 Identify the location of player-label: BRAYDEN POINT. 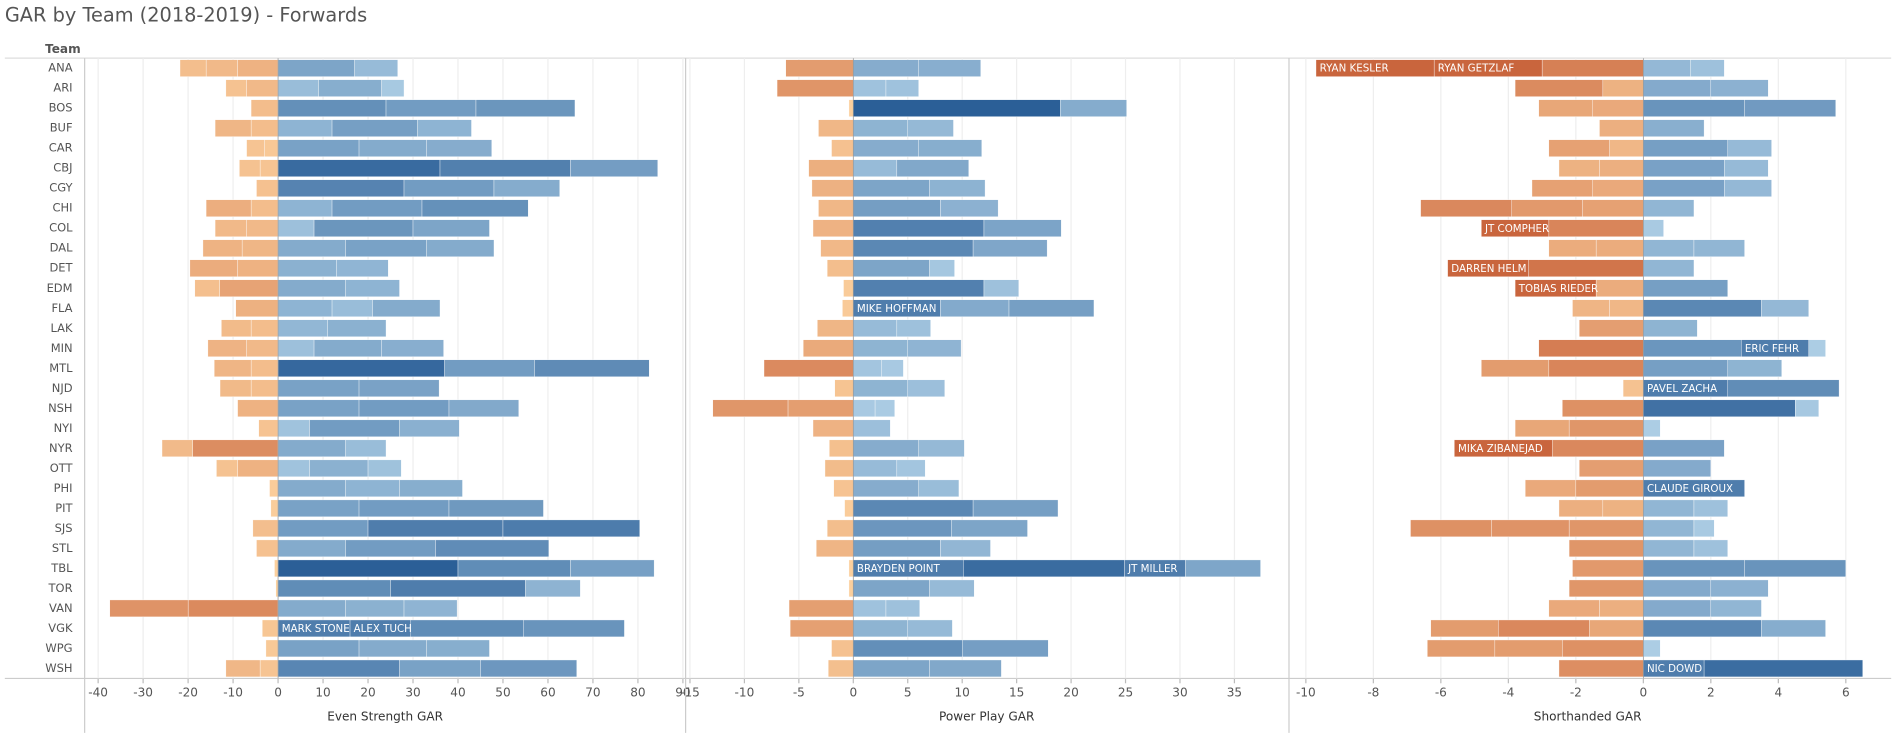
(899, 569).